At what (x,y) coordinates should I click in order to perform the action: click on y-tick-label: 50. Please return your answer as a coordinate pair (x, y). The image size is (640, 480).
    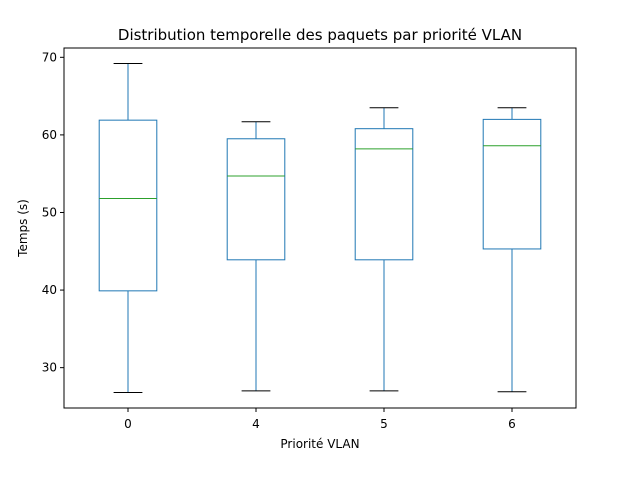
    Looking at the image, I should click on (49, 212).